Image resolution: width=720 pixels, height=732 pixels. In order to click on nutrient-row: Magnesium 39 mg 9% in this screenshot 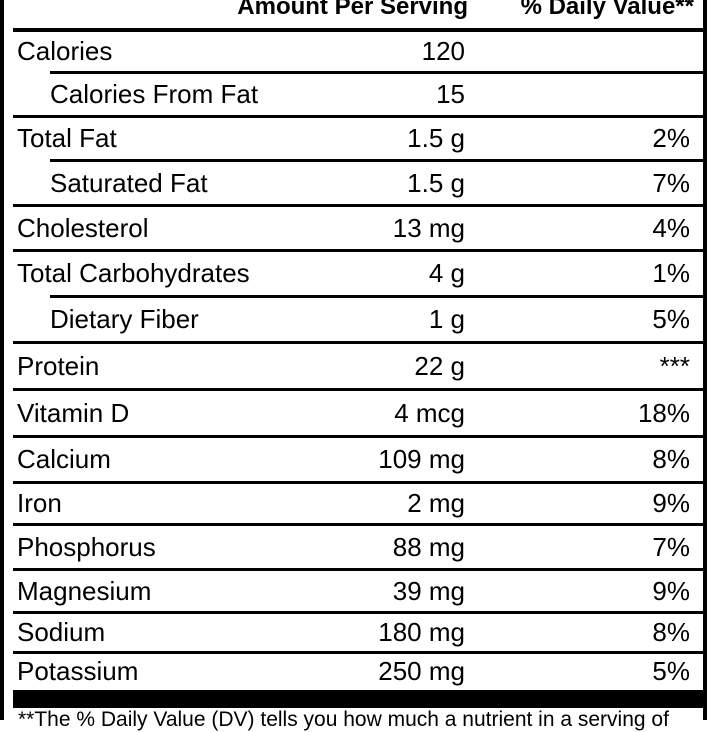, I will do `click(360, 590)`.